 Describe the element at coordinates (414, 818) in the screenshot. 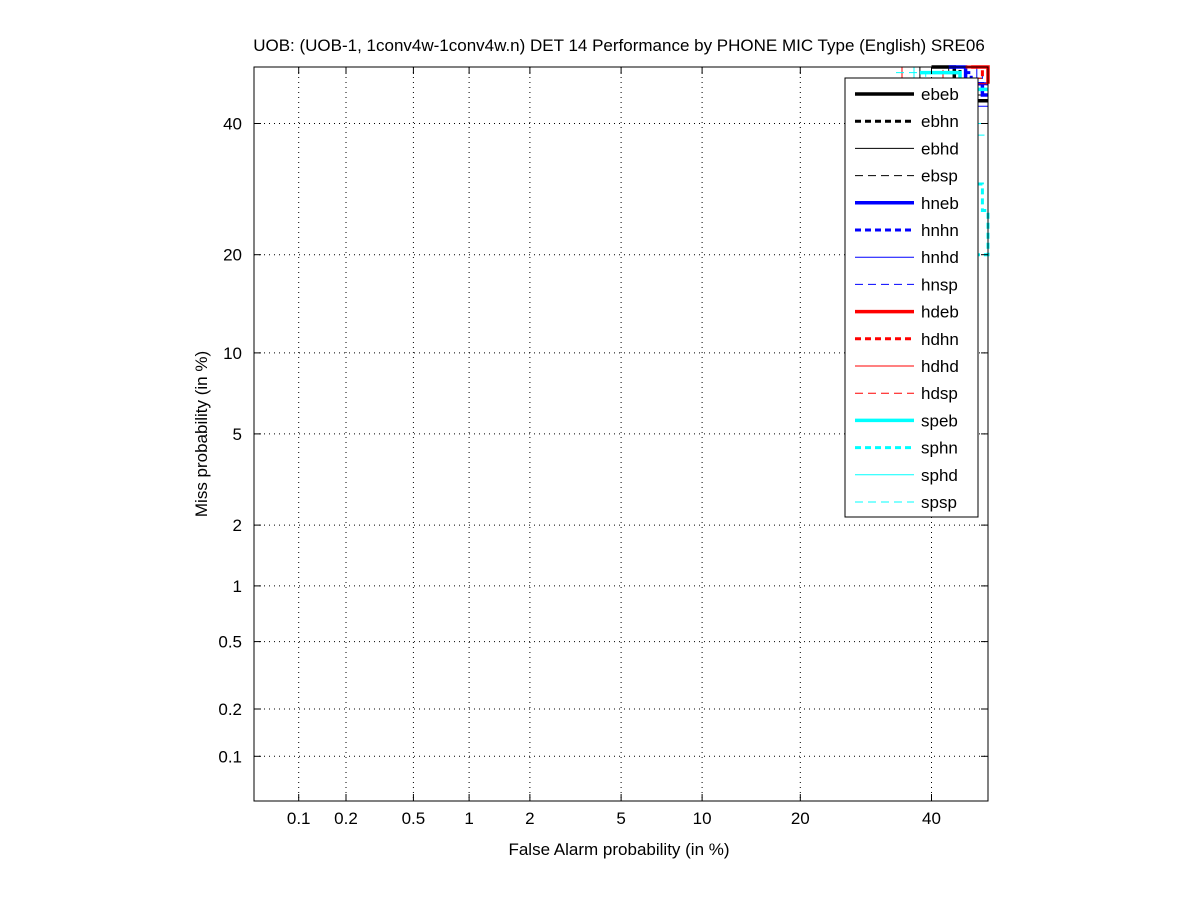

I see `x-tick-label: 0.5` at that location.